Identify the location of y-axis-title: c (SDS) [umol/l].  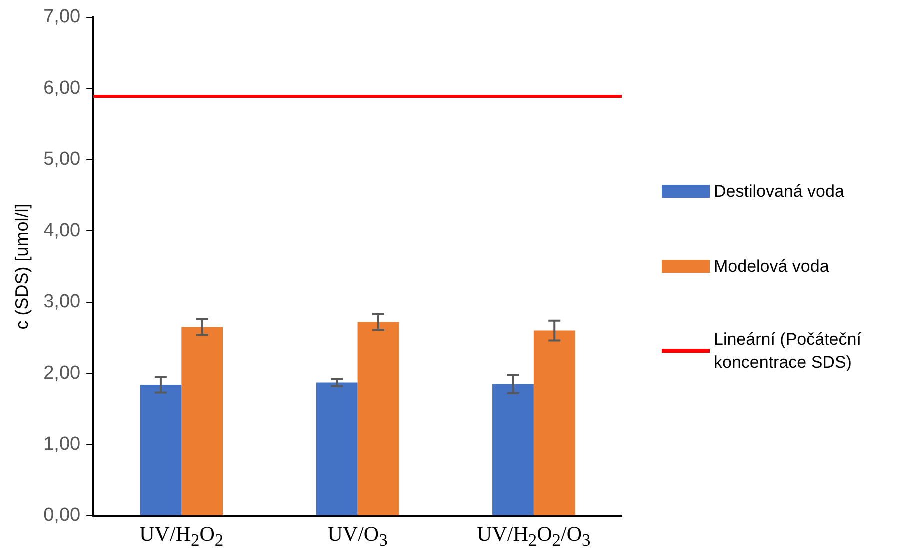
(22, 267).